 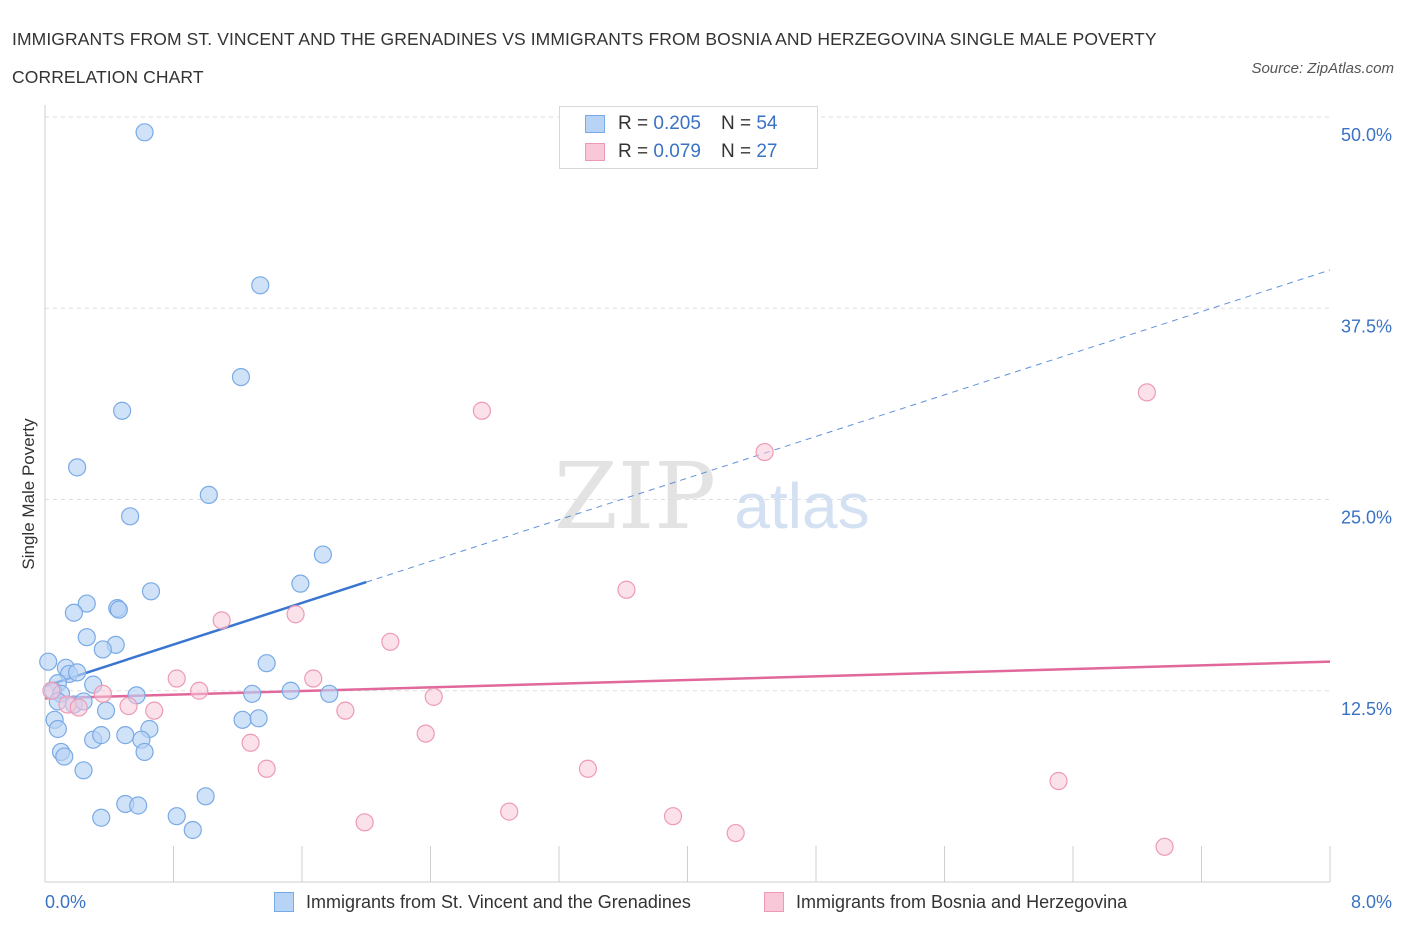 I want to click on trendline-pink, so click(x=687, y=680).